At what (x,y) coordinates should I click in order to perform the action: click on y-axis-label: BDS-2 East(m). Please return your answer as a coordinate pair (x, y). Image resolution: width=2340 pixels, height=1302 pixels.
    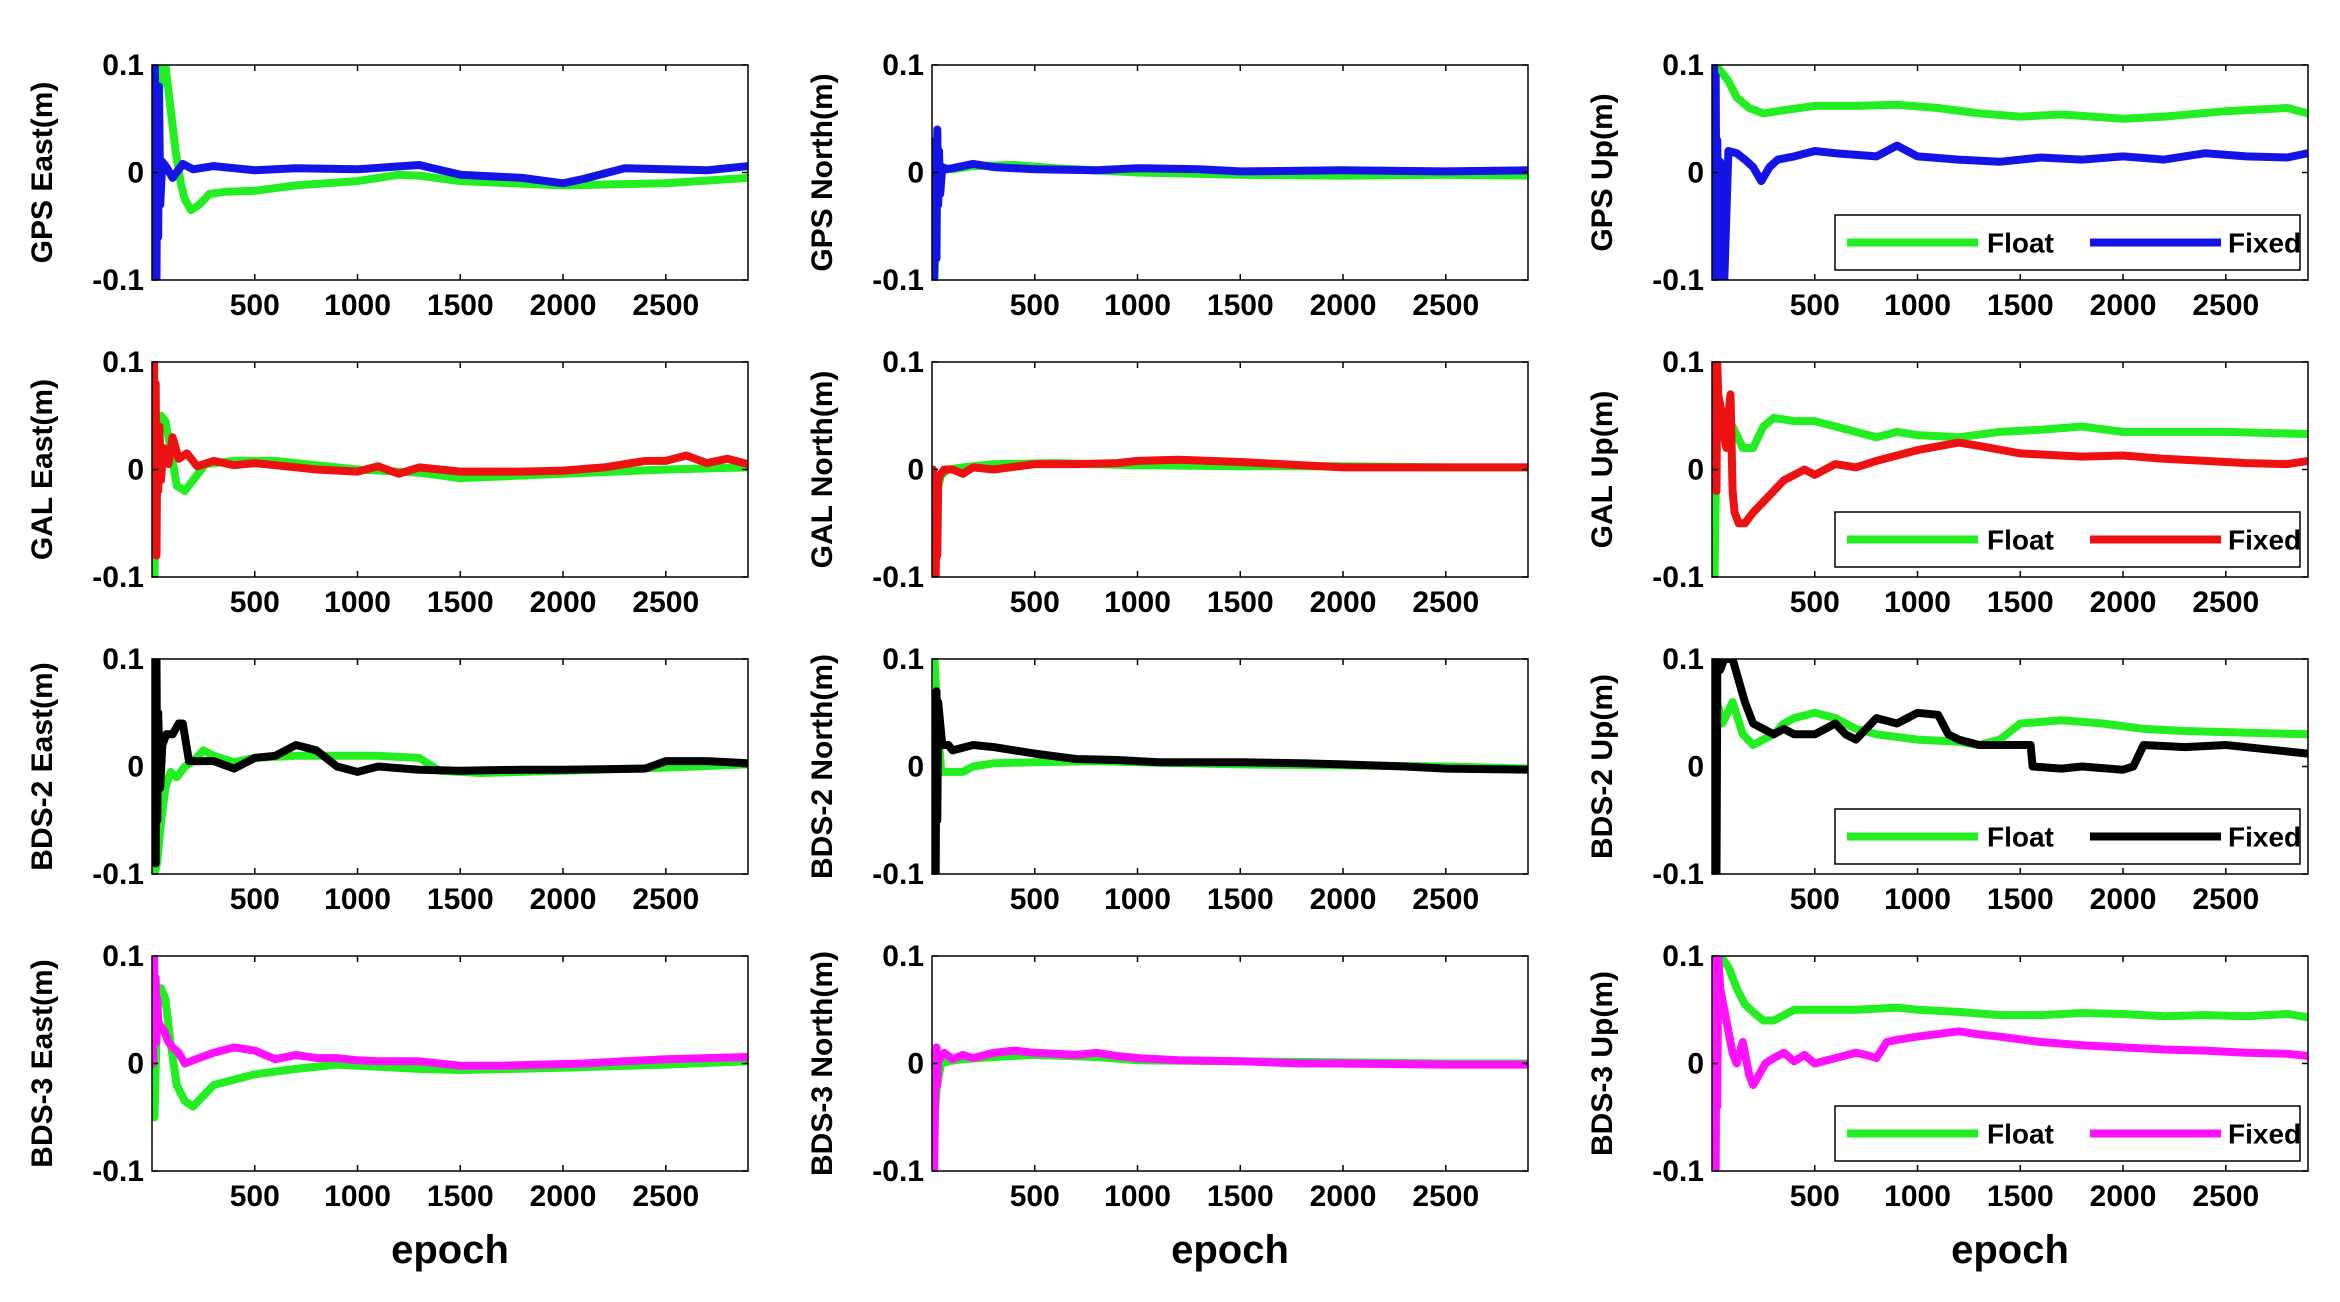
    Looking at the image, I should click on (42, 766).